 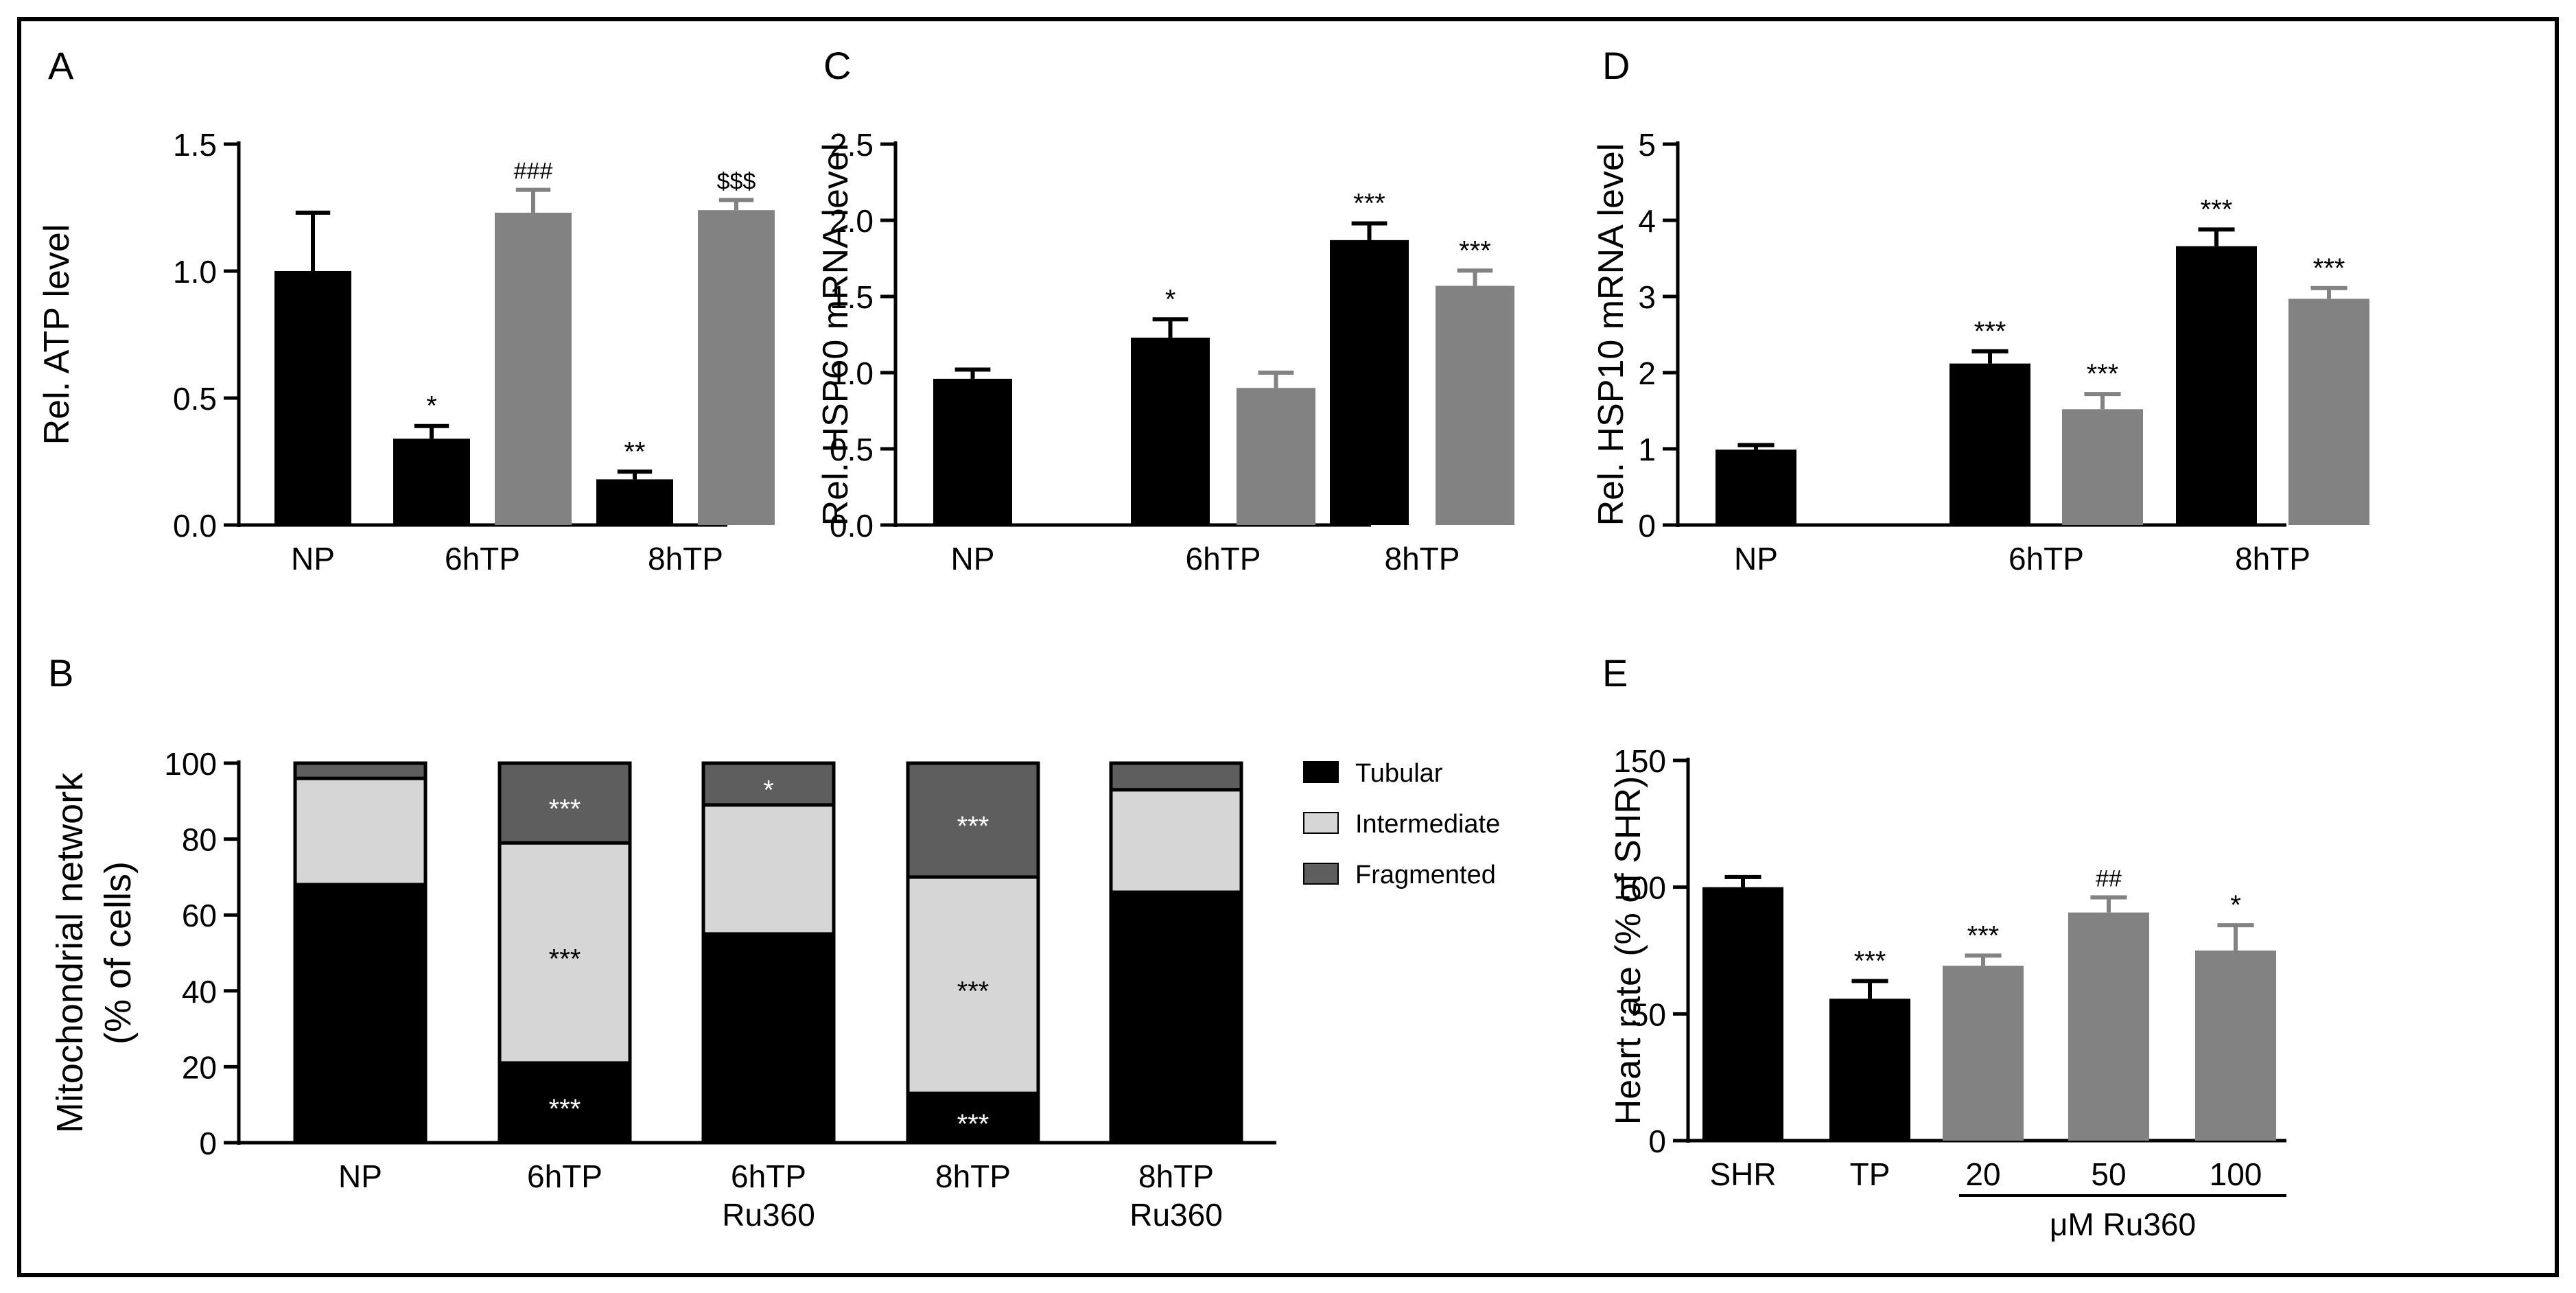 What do you see at coordinates (736, 181) in the screenshot?
I see `significance-label-A: $$$` at bounding box center [736, 181].